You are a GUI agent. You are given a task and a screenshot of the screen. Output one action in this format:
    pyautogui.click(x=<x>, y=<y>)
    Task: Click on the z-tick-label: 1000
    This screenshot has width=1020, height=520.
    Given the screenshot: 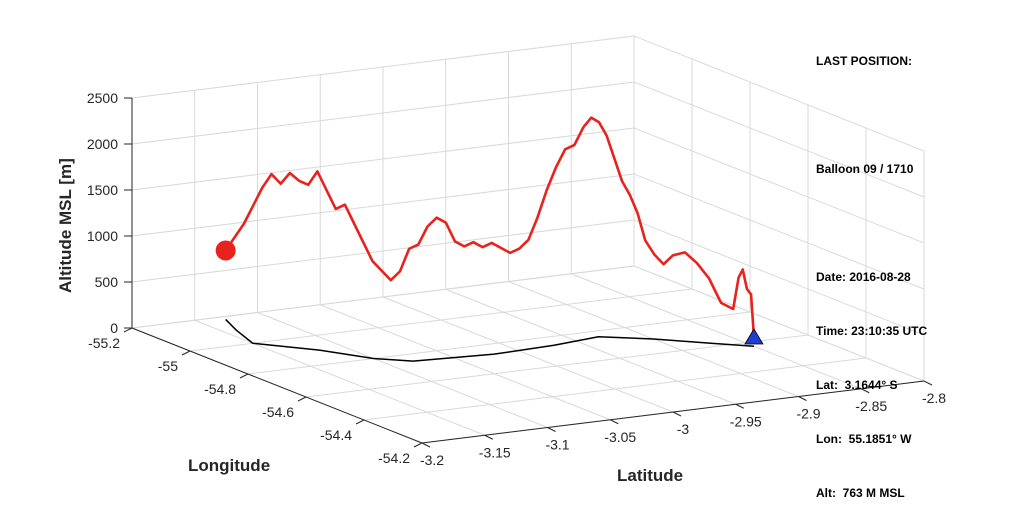 What is the action you would take?
    pyautogui.click(x=102, y=236)
    